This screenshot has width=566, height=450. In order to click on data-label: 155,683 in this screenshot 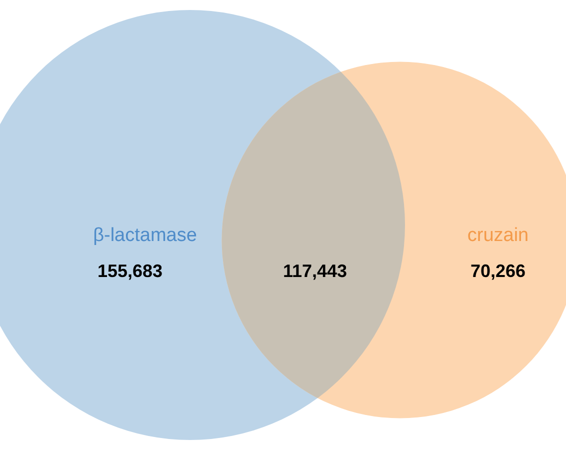, I will do `click(130, 270)`.